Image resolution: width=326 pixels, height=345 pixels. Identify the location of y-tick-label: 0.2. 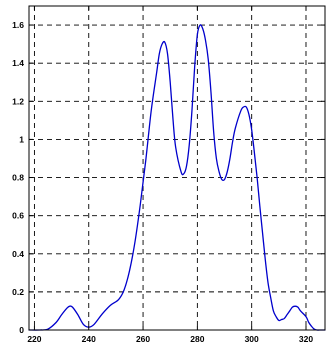
(18, 292).